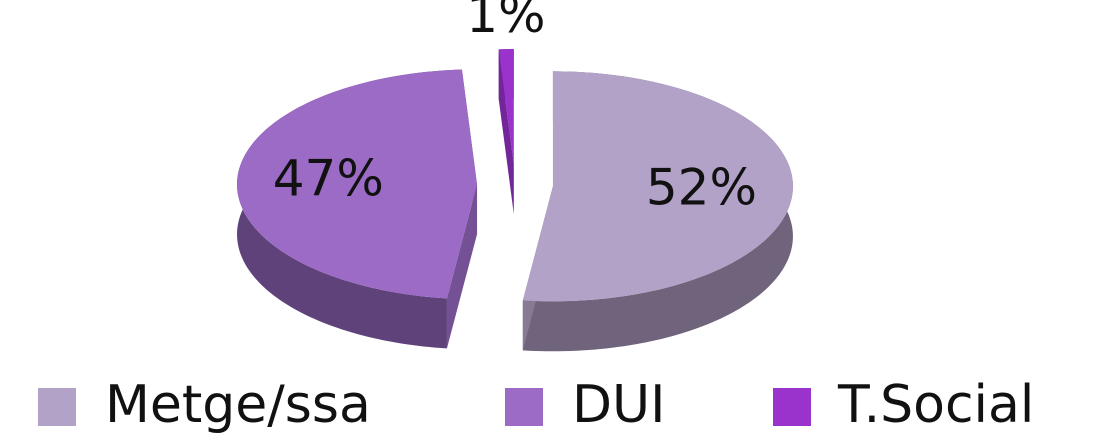 This screenshot has width=1105, height=440. Describe the element at coordinates (935, 405) in the screenshot. I see `legend-label: T.Social` at that location.